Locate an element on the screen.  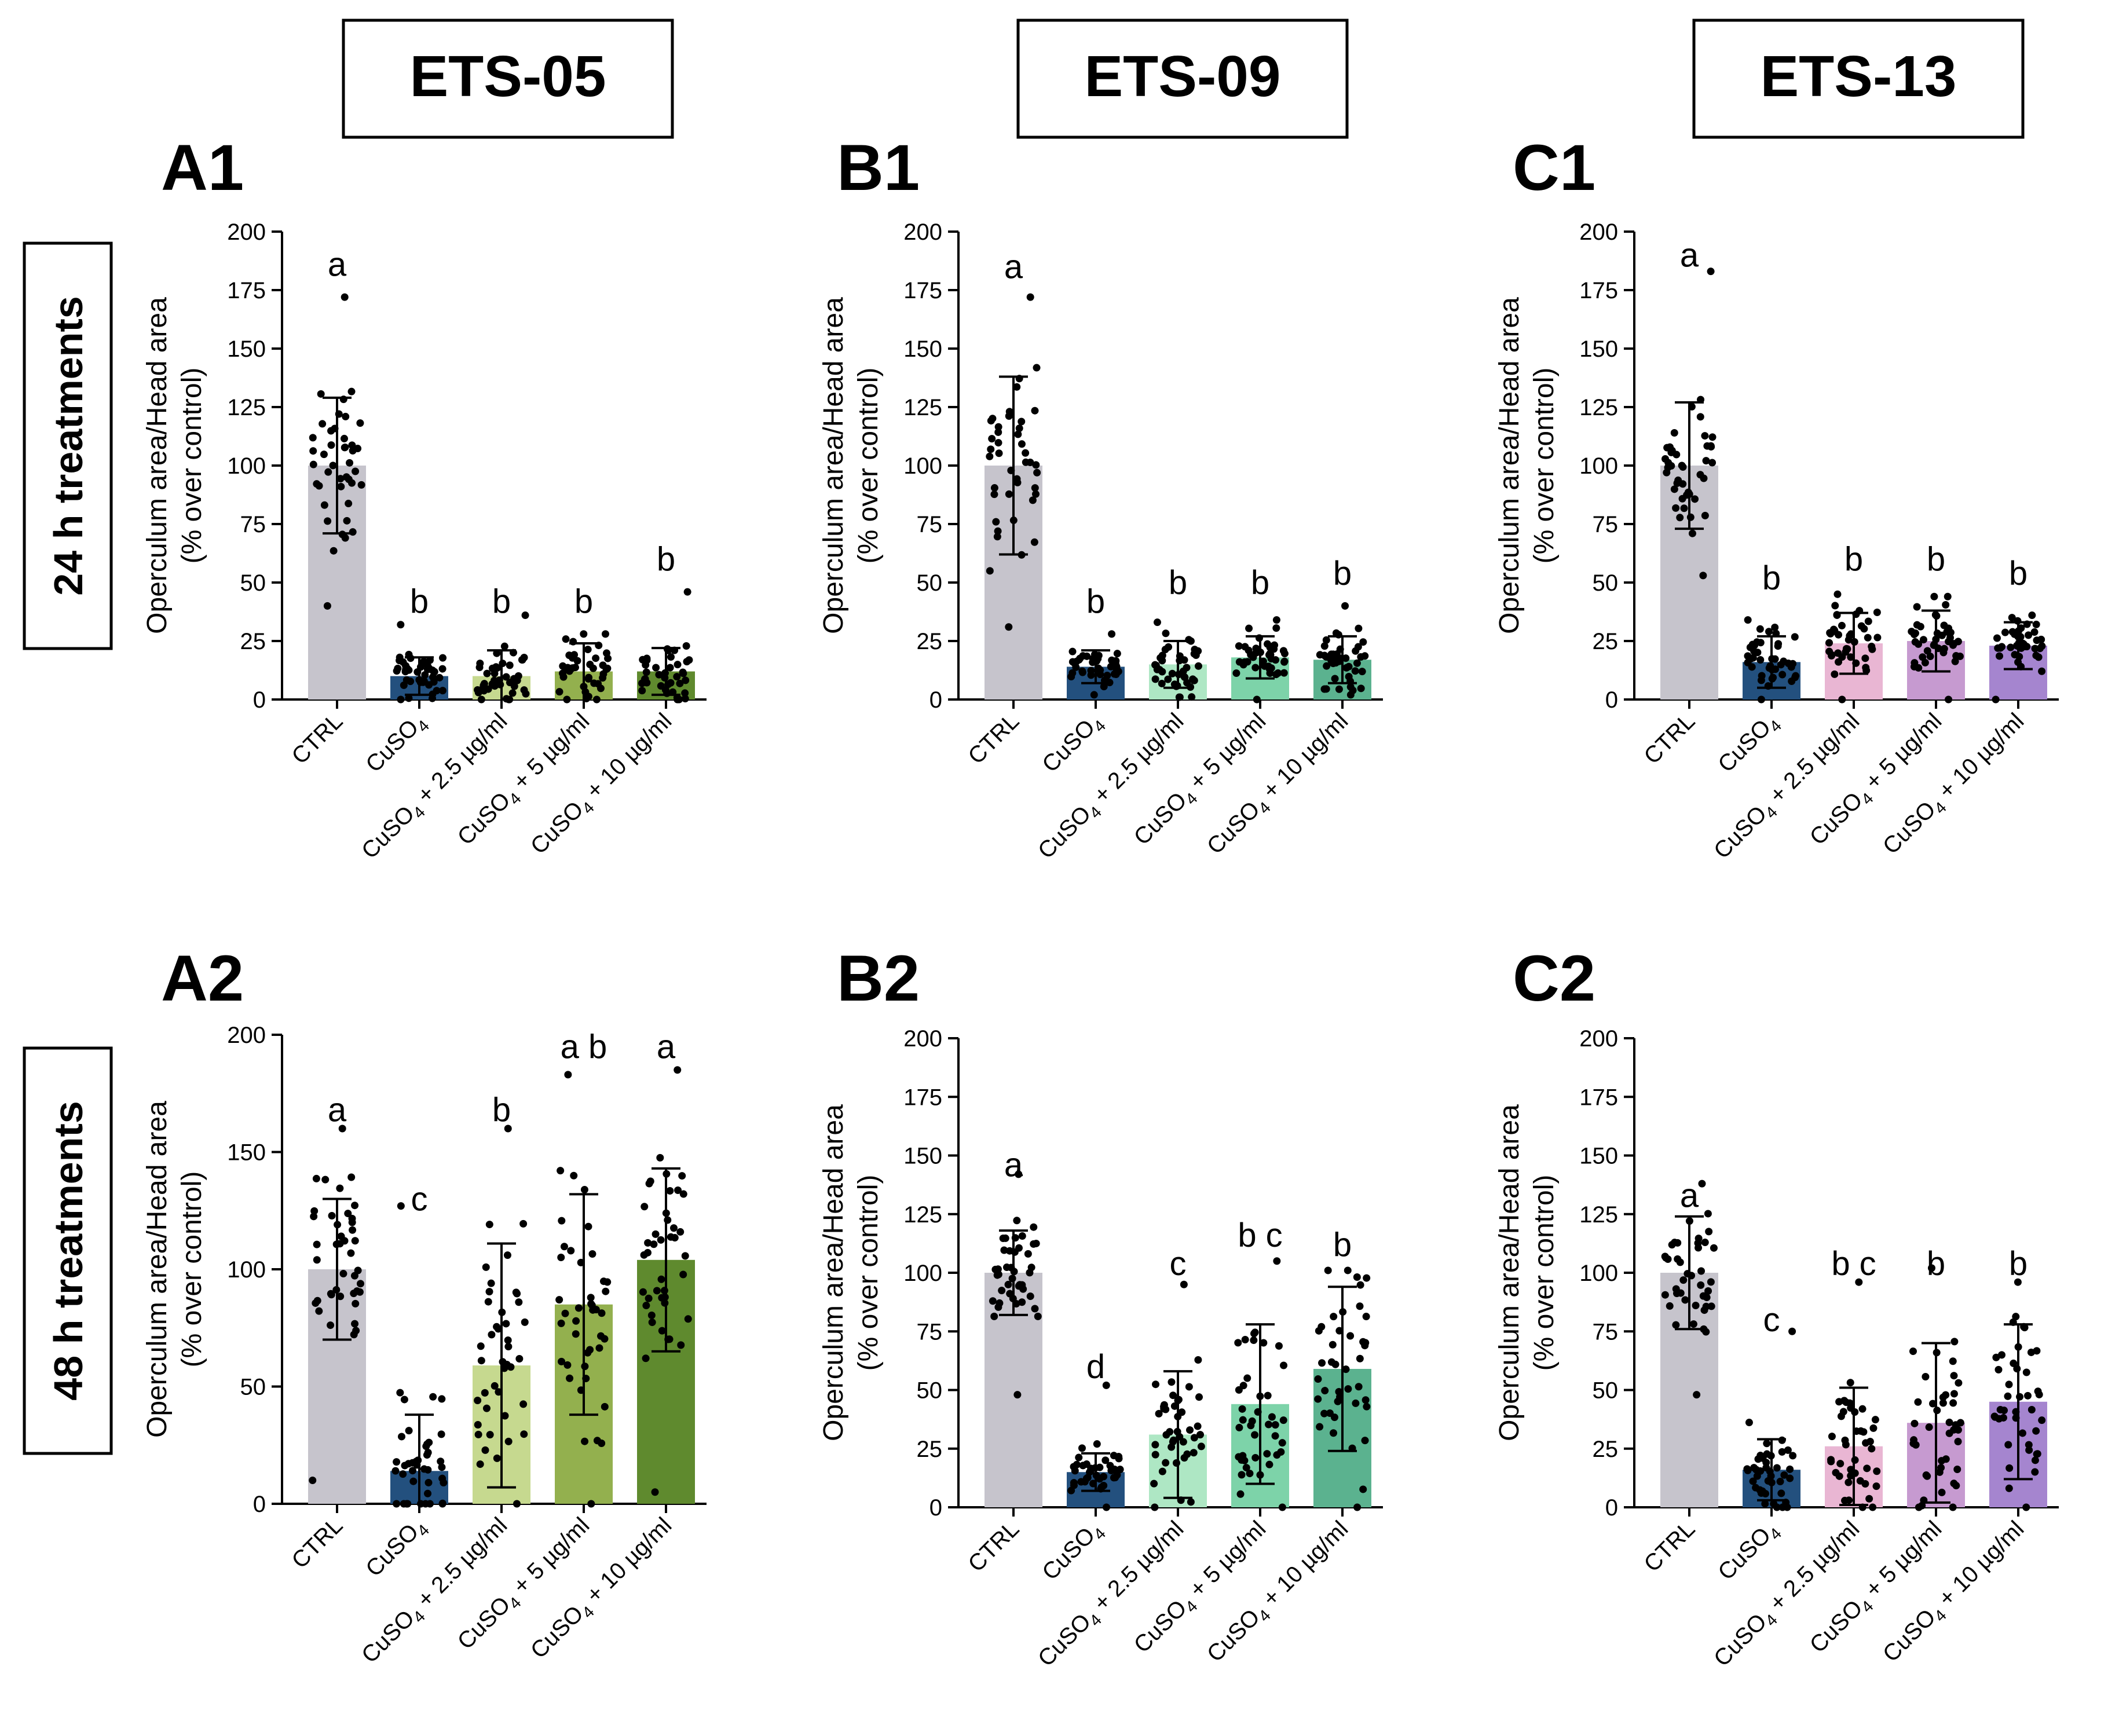
significance-letter: a is located at coordinates (1013, 1166).